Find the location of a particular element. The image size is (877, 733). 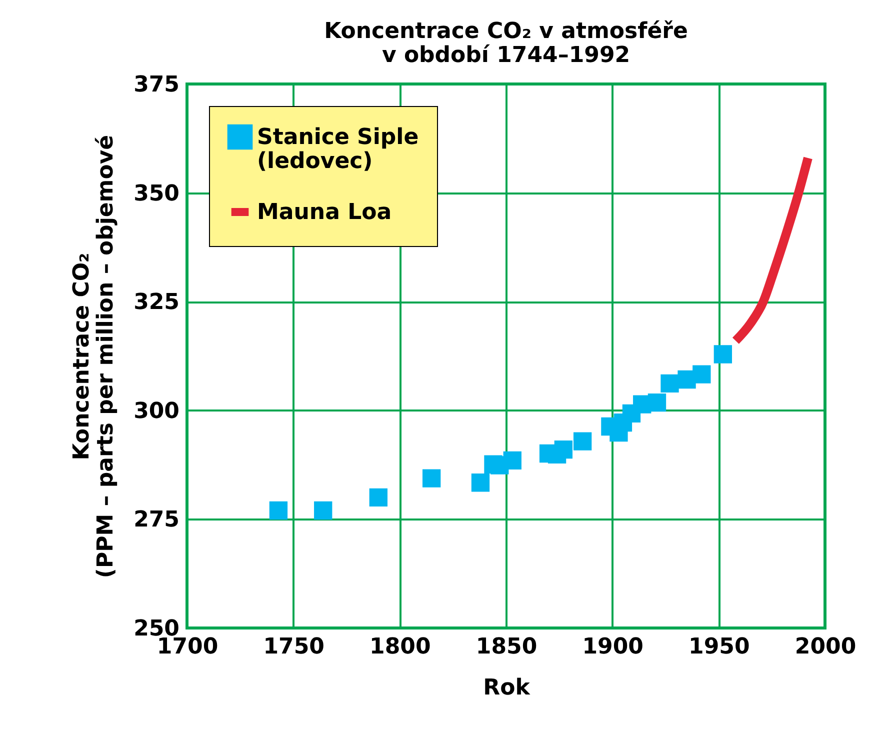

x-axis-title: Rok is located at coordinates (507, 688).